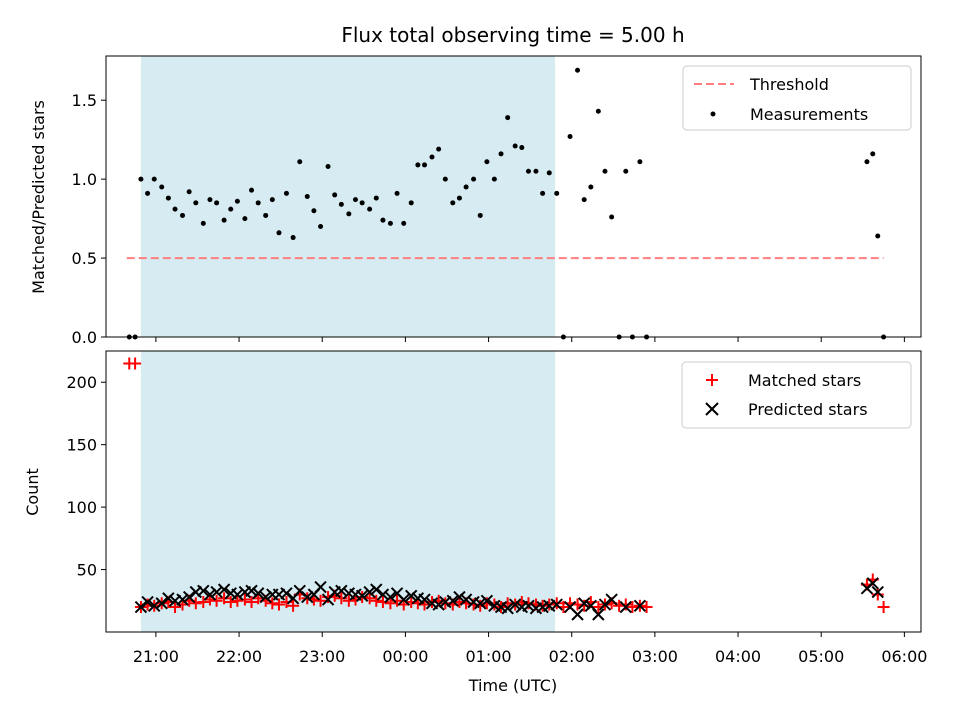 This screenshot has width=960, height=720. What do you see at coordinates (509, 599) in the screenshot?
I see `predicted-stars-points` at bounding box center [509, 599].